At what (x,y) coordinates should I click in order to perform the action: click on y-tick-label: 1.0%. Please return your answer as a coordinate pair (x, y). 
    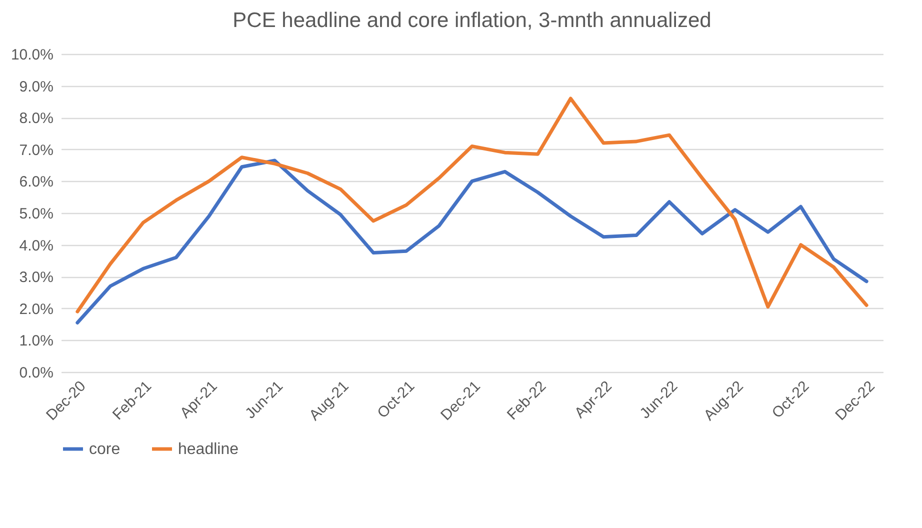
    Looking at the image, I should click on (36, 341).